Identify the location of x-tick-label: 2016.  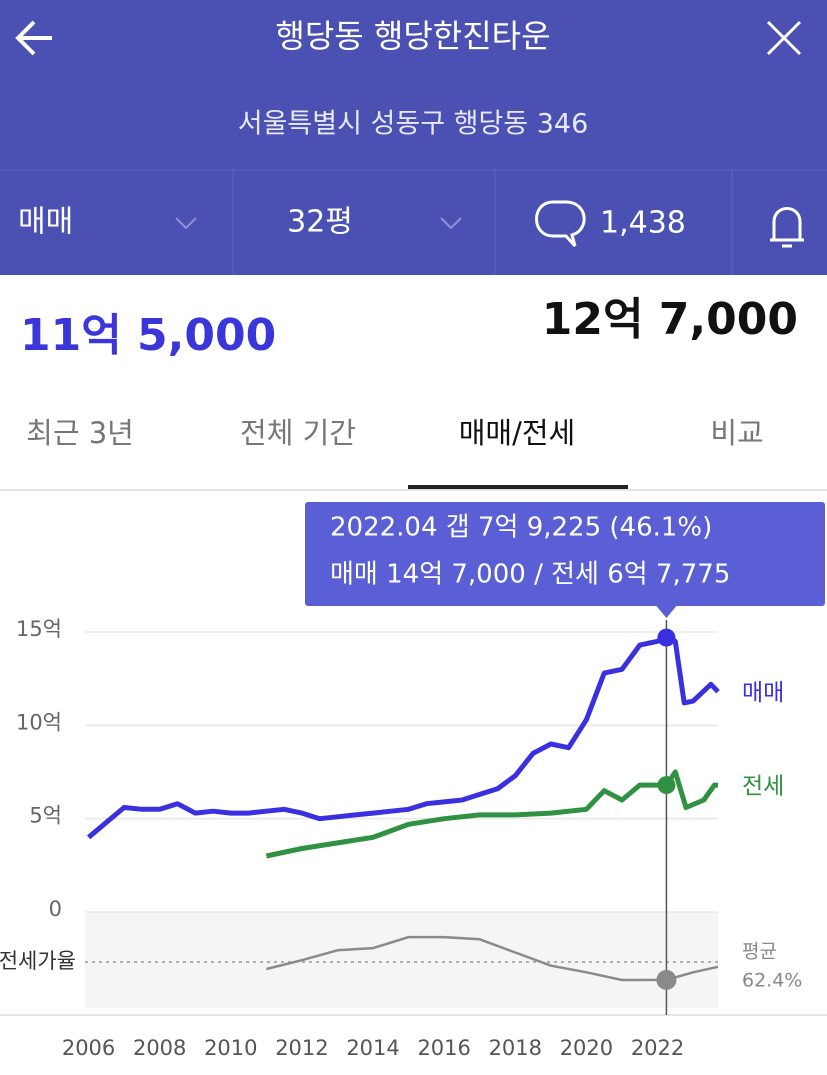
(443, 1048).